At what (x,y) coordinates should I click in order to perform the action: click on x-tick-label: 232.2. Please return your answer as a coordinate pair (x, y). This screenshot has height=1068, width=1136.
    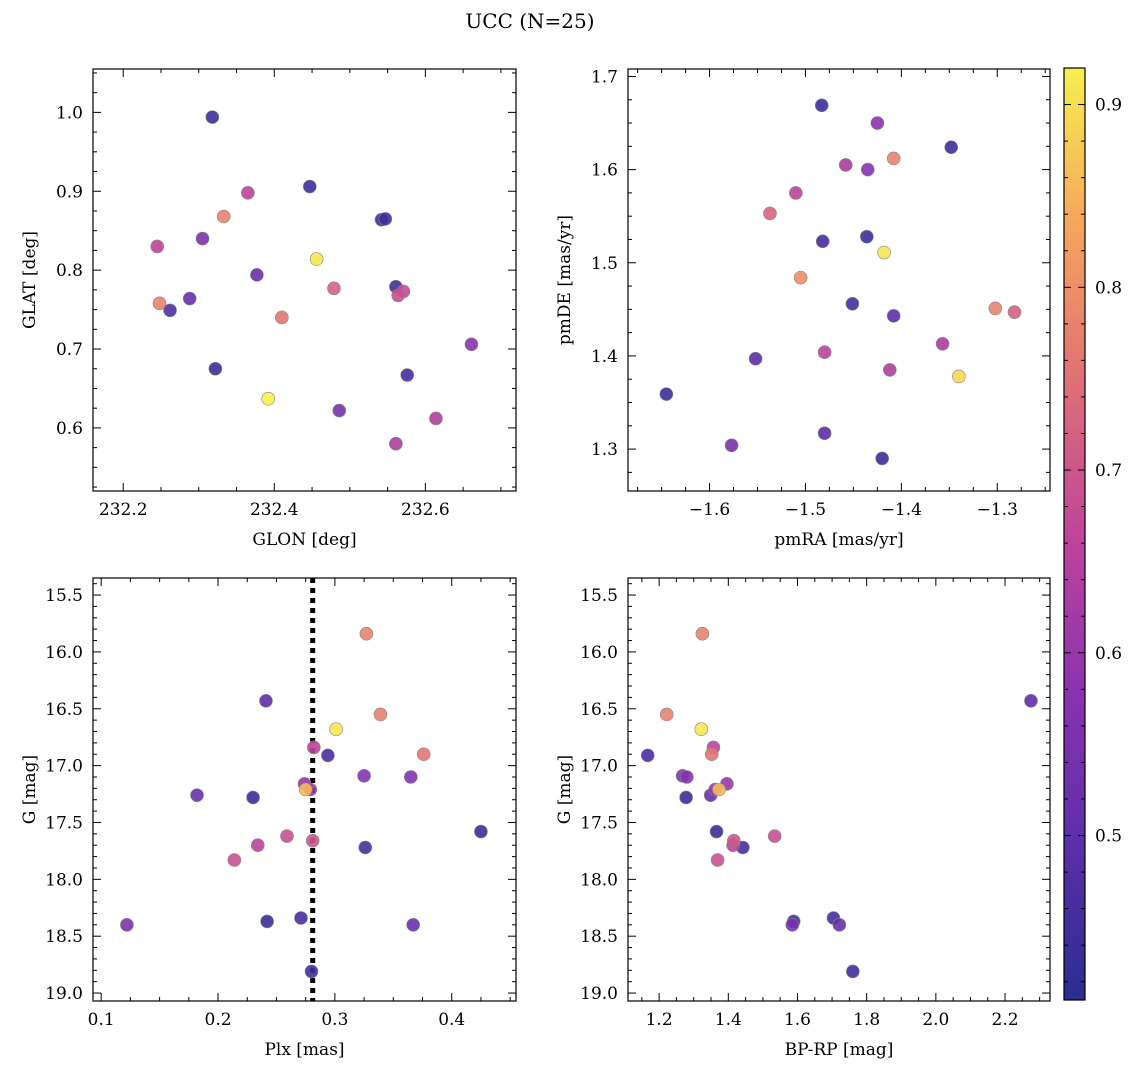
    Looking at the image, I should click on (123, 510).